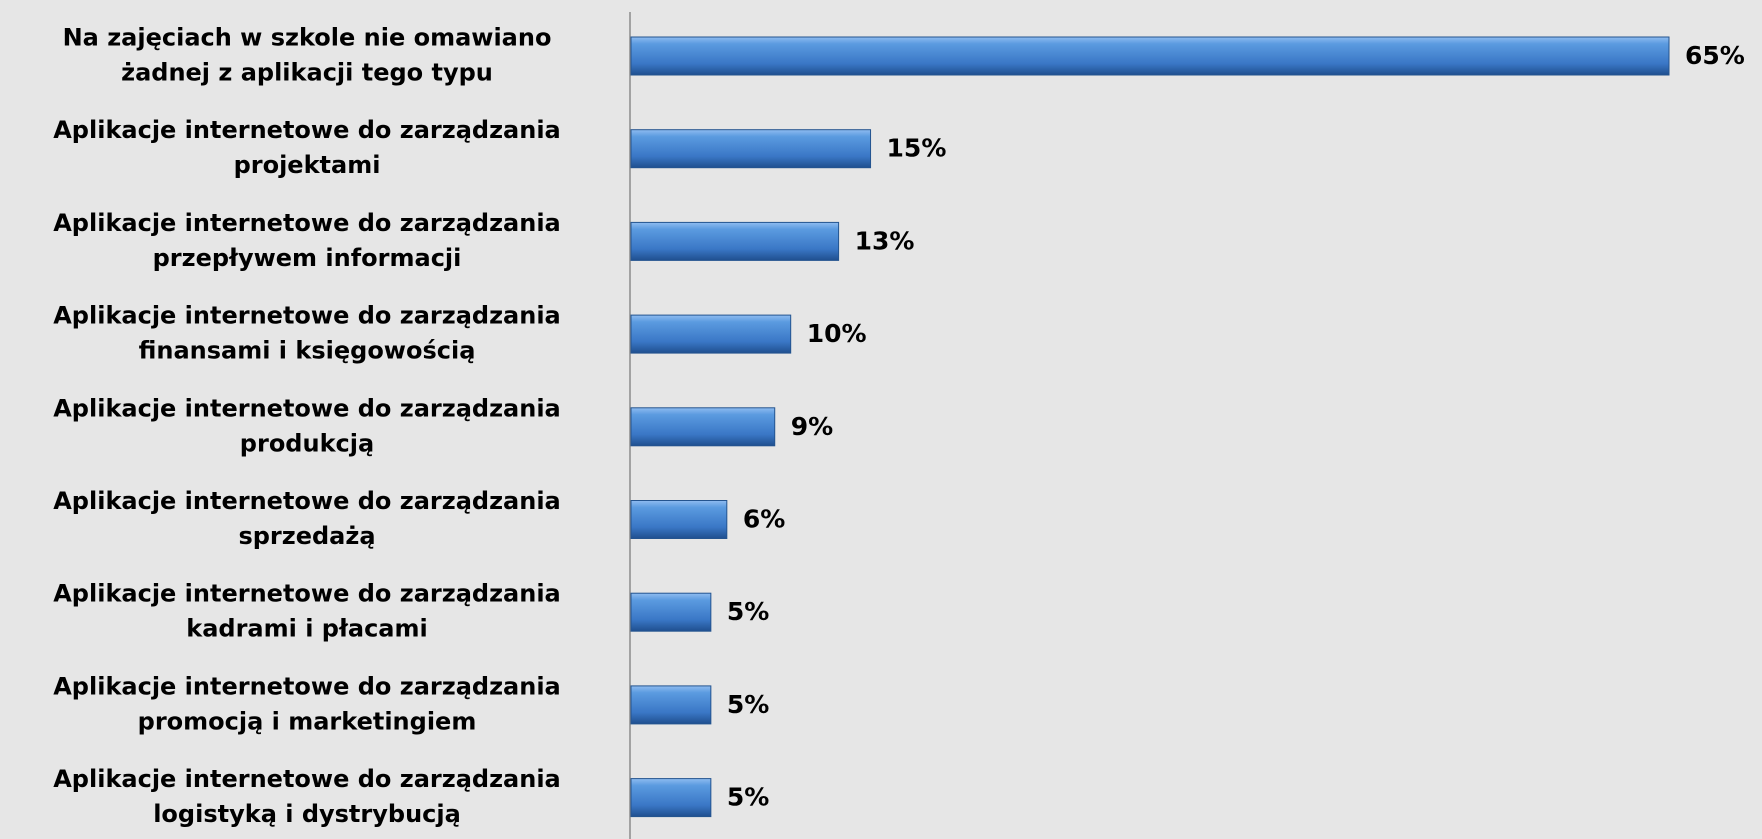 Image resolution: width=1762 pixels, height=839 pixels. What do you see at coordinates (307, 38) in the screenshot?
I see `category-label: Na zajęciach w szkole nie omawiano` at bounding box center [307, 38].